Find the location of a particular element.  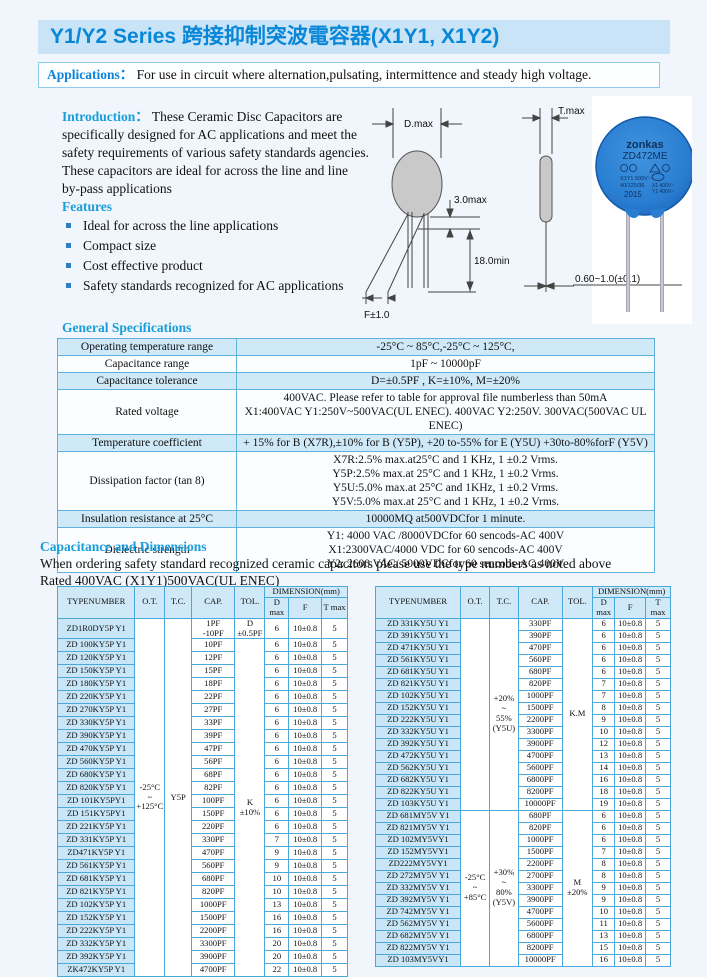

table-row: ZD 742MY5V Y1 4700PF 10 10±0.8 5 is located at coordinates (522, 912).